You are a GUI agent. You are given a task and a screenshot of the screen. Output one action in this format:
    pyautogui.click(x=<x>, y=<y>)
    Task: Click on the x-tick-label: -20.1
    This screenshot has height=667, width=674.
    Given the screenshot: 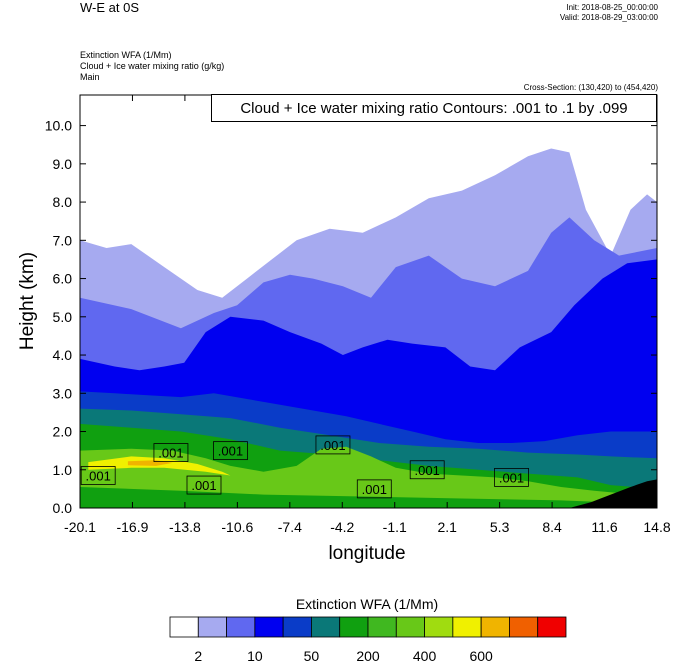 What is the action you would take?
    pyautogui.click(x=80, y=527)
    